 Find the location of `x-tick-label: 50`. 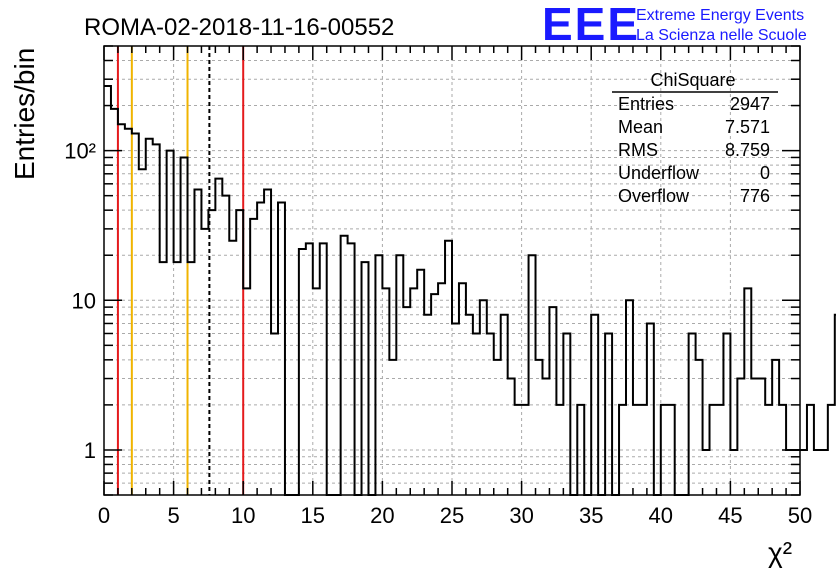

x-tick-label: 50 is located at coordinates (800, 515).